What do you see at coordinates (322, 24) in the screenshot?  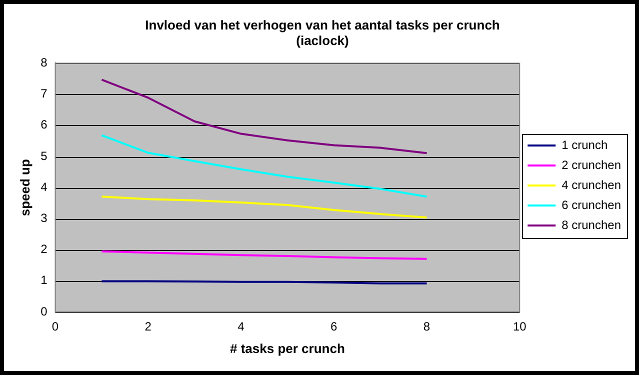 I see `chart-title: Invloed van het verhogen van het aantal tasks per crunch` at bounding box center [322, 24].